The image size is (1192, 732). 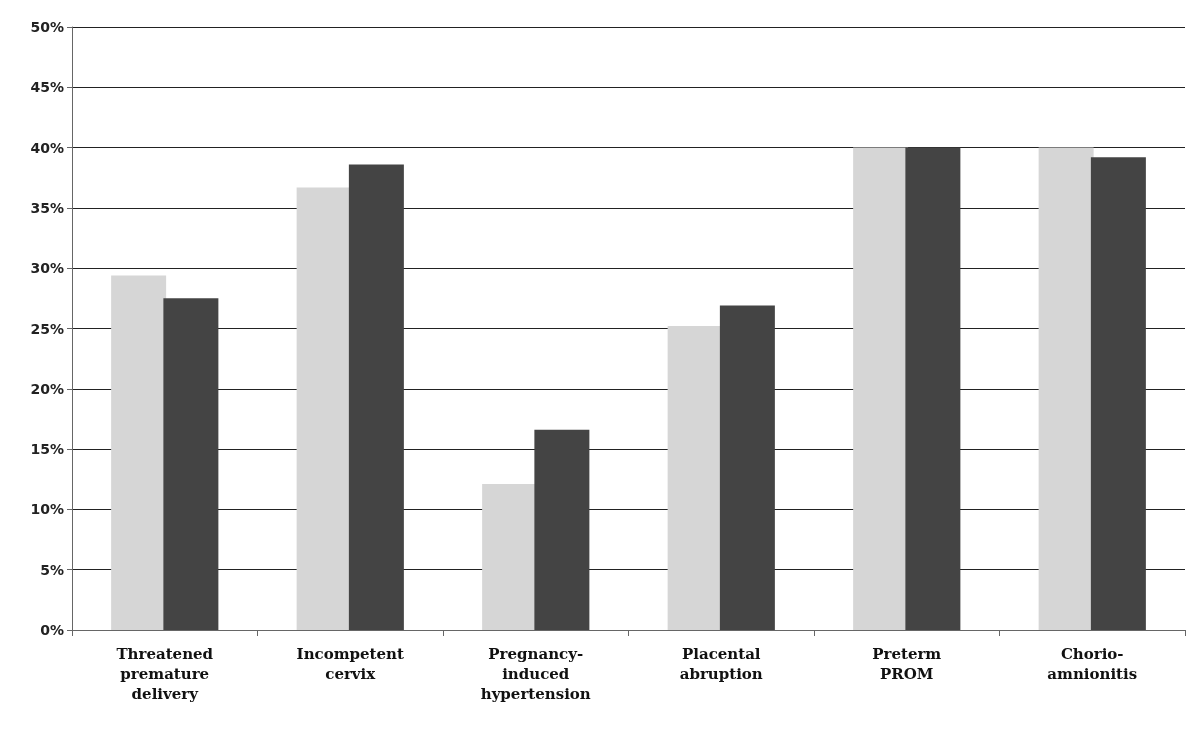 What do you see at coordinates (47, 147) in the screenshot?
I see `y-tick-label: 40%` at bounding box center [47, 147].